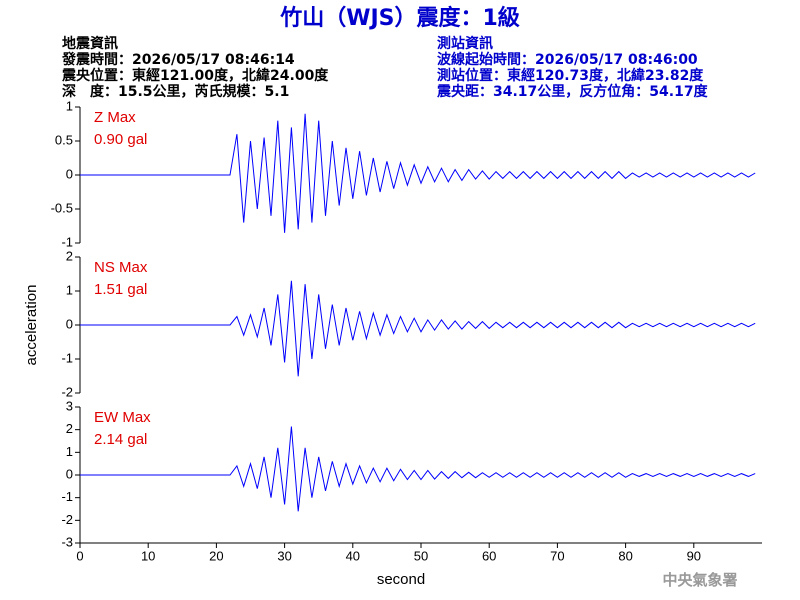 The height and width of the screenshot is (600, 800). Describe the element at coordinates (489, 555) in the screenshot. I see `x-tick-label: 60` at that location.